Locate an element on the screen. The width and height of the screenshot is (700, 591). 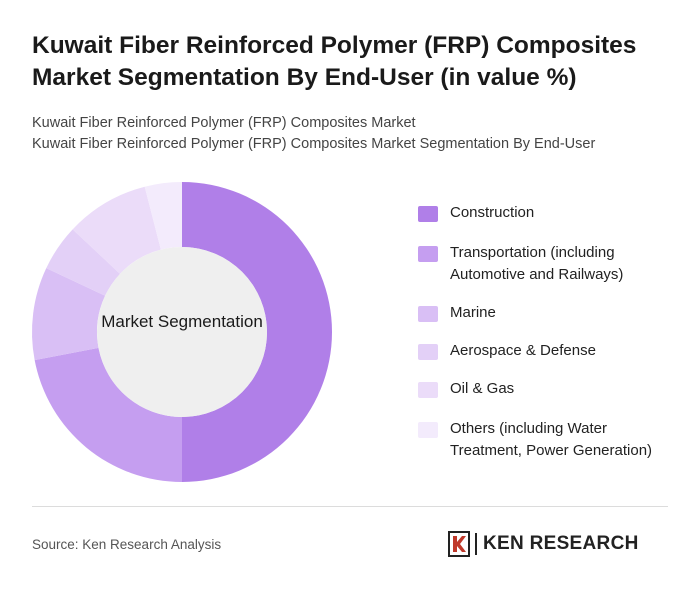
donut-hole is located at coordinates (182, 332).